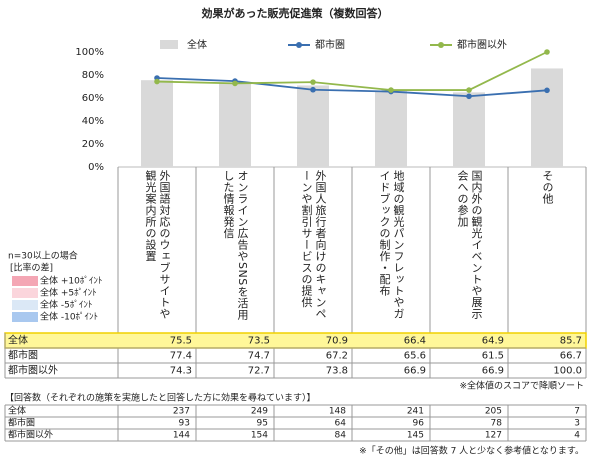  I want to click on count-value: 93, so click(184, 424).